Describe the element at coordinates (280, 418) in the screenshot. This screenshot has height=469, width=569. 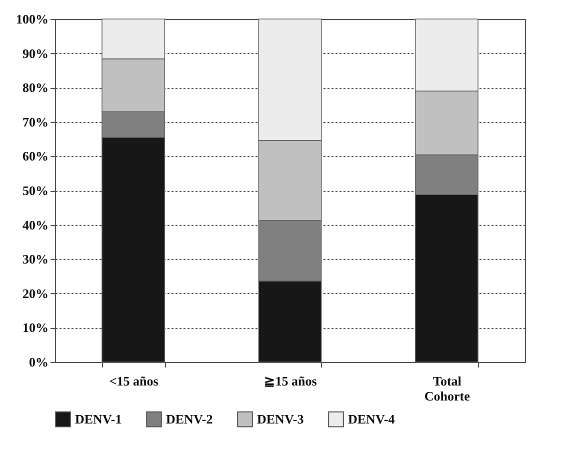
I see `legend-label: DENV-3` at that location.